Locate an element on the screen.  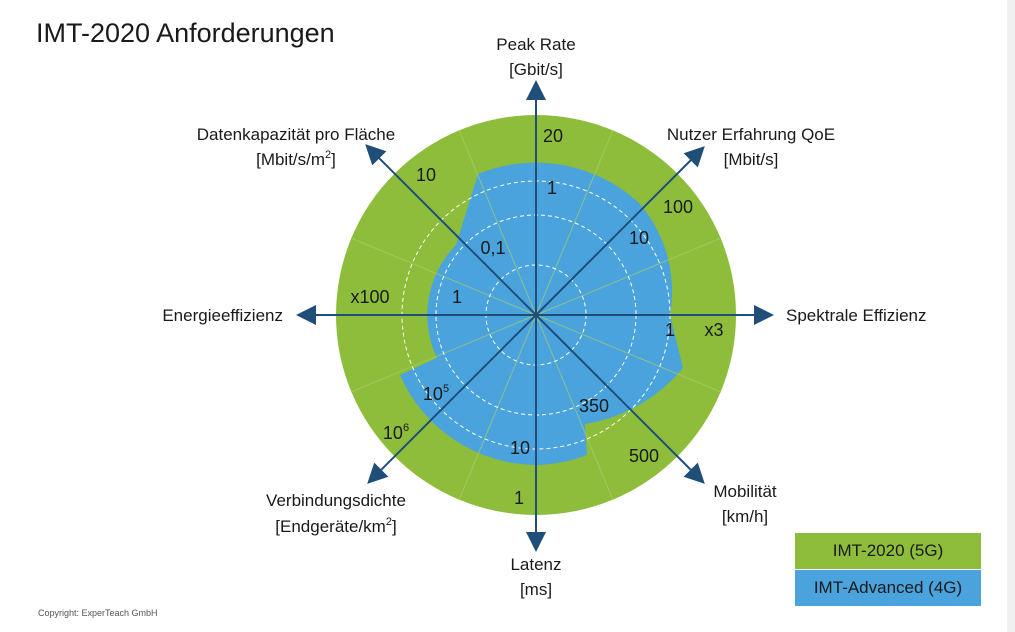
spectral-imt2020-value: x3 is located at coordinates (713, 330).